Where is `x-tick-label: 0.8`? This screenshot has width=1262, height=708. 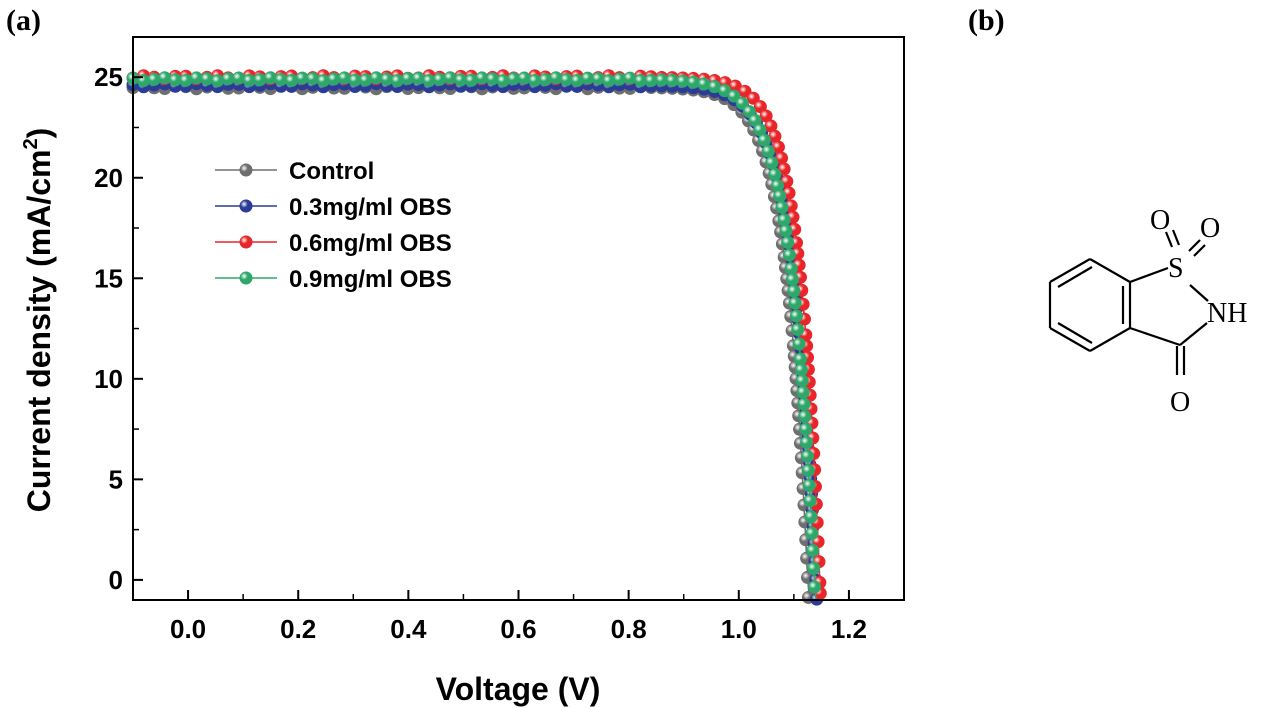
x-tick-label: 0.8 is located at coordinates (629, 629).